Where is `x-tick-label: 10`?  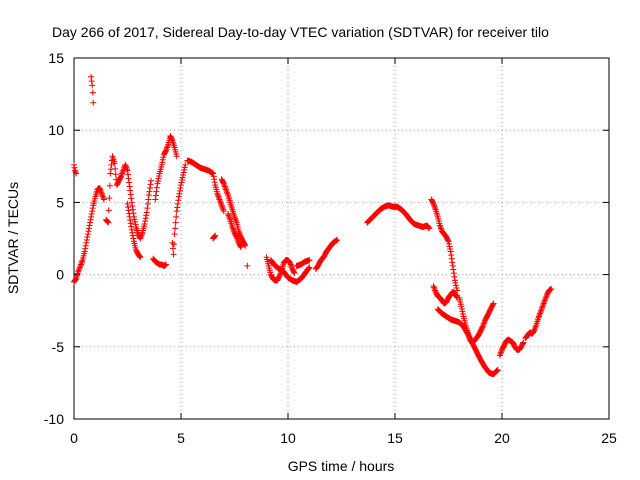
x-tick-label: 10 is located at coordinates (288, 438).